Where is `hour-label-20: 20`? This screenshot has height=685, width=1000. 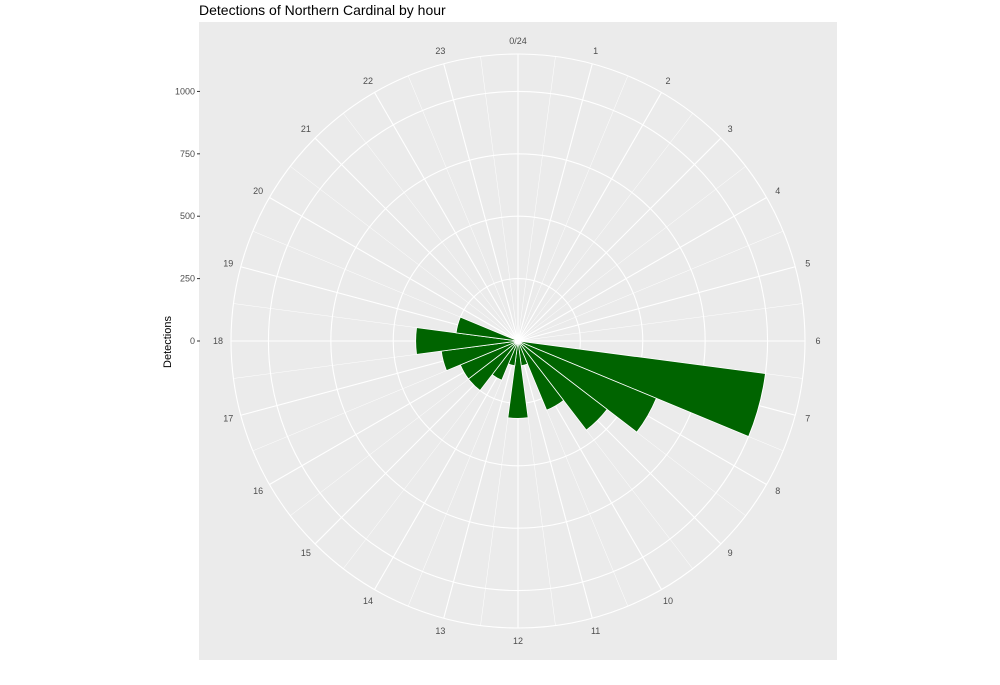
hour-label-20: 20 is located at coordinates (258, 191).